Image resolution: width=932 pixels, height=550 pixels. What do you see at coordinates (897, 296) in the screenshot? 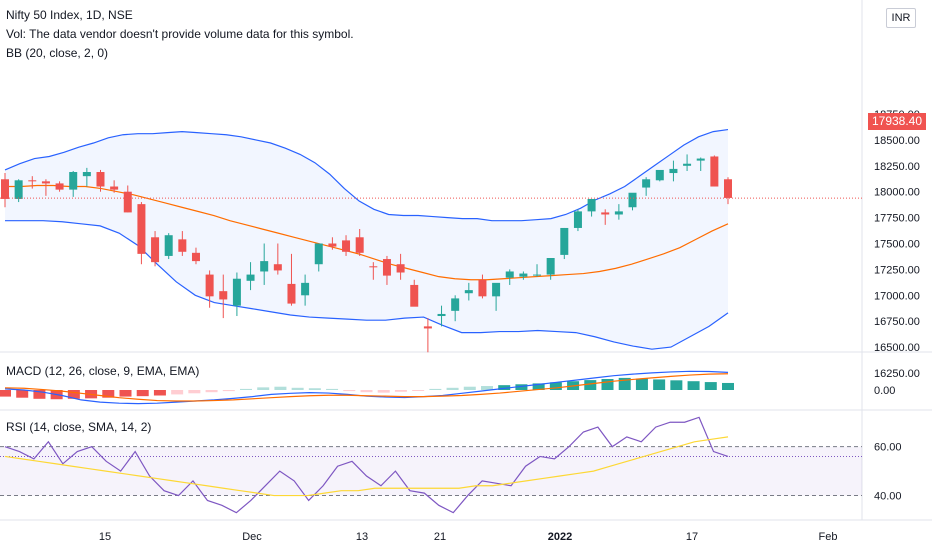
I see `price-tick-label: 17000.00` at bounding box center [897, 296].